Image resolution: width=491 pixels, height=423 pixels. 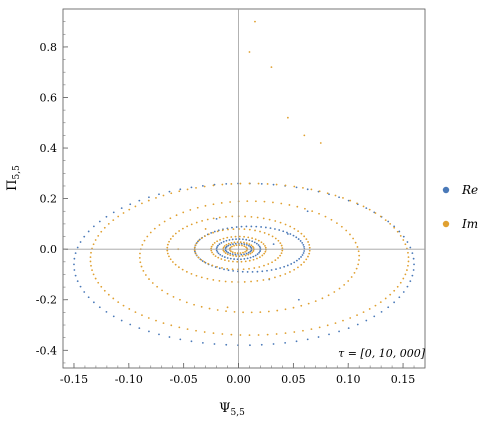 What do you see at coordinates (184, 379) in the screenshot?
I see `x-tick-label: -0.05` at bounding box center [184, 379].